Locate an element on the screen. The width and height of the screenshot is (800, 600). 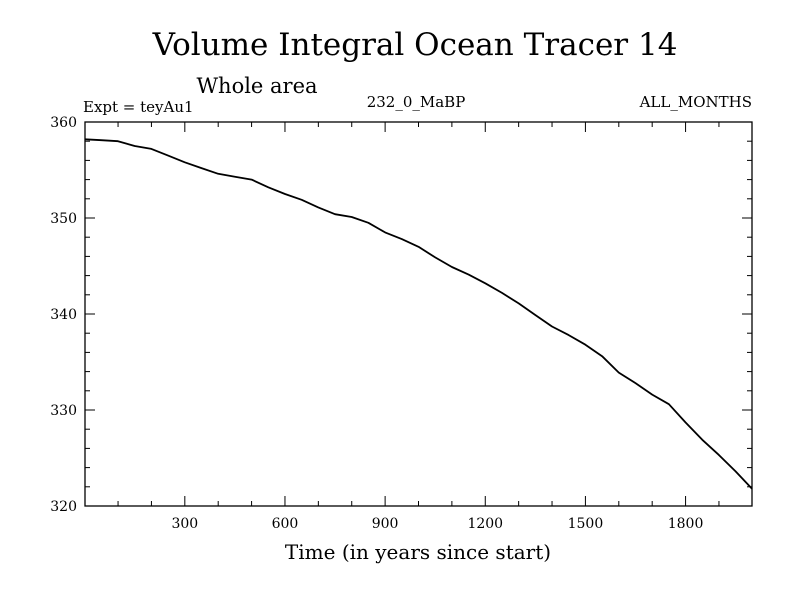
x-tick-label: 1800 is located at coordinates (686, 524).